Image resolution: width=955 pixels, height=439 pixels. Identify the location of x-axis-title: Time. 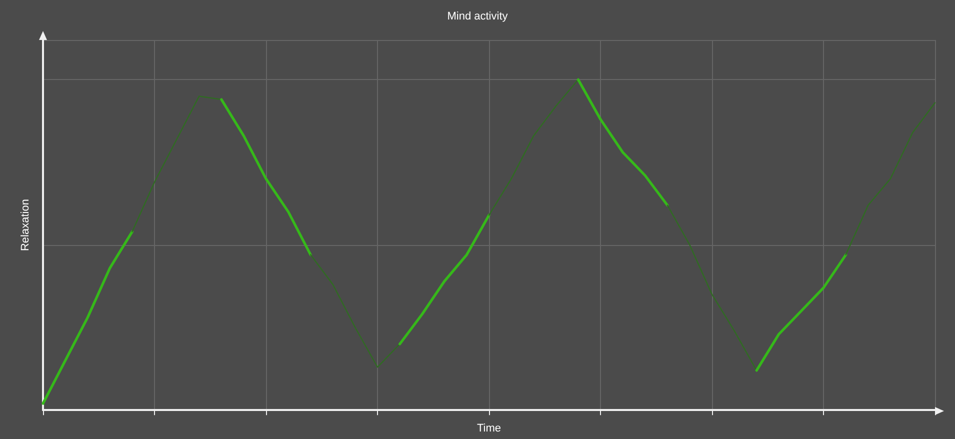
(489, 428).